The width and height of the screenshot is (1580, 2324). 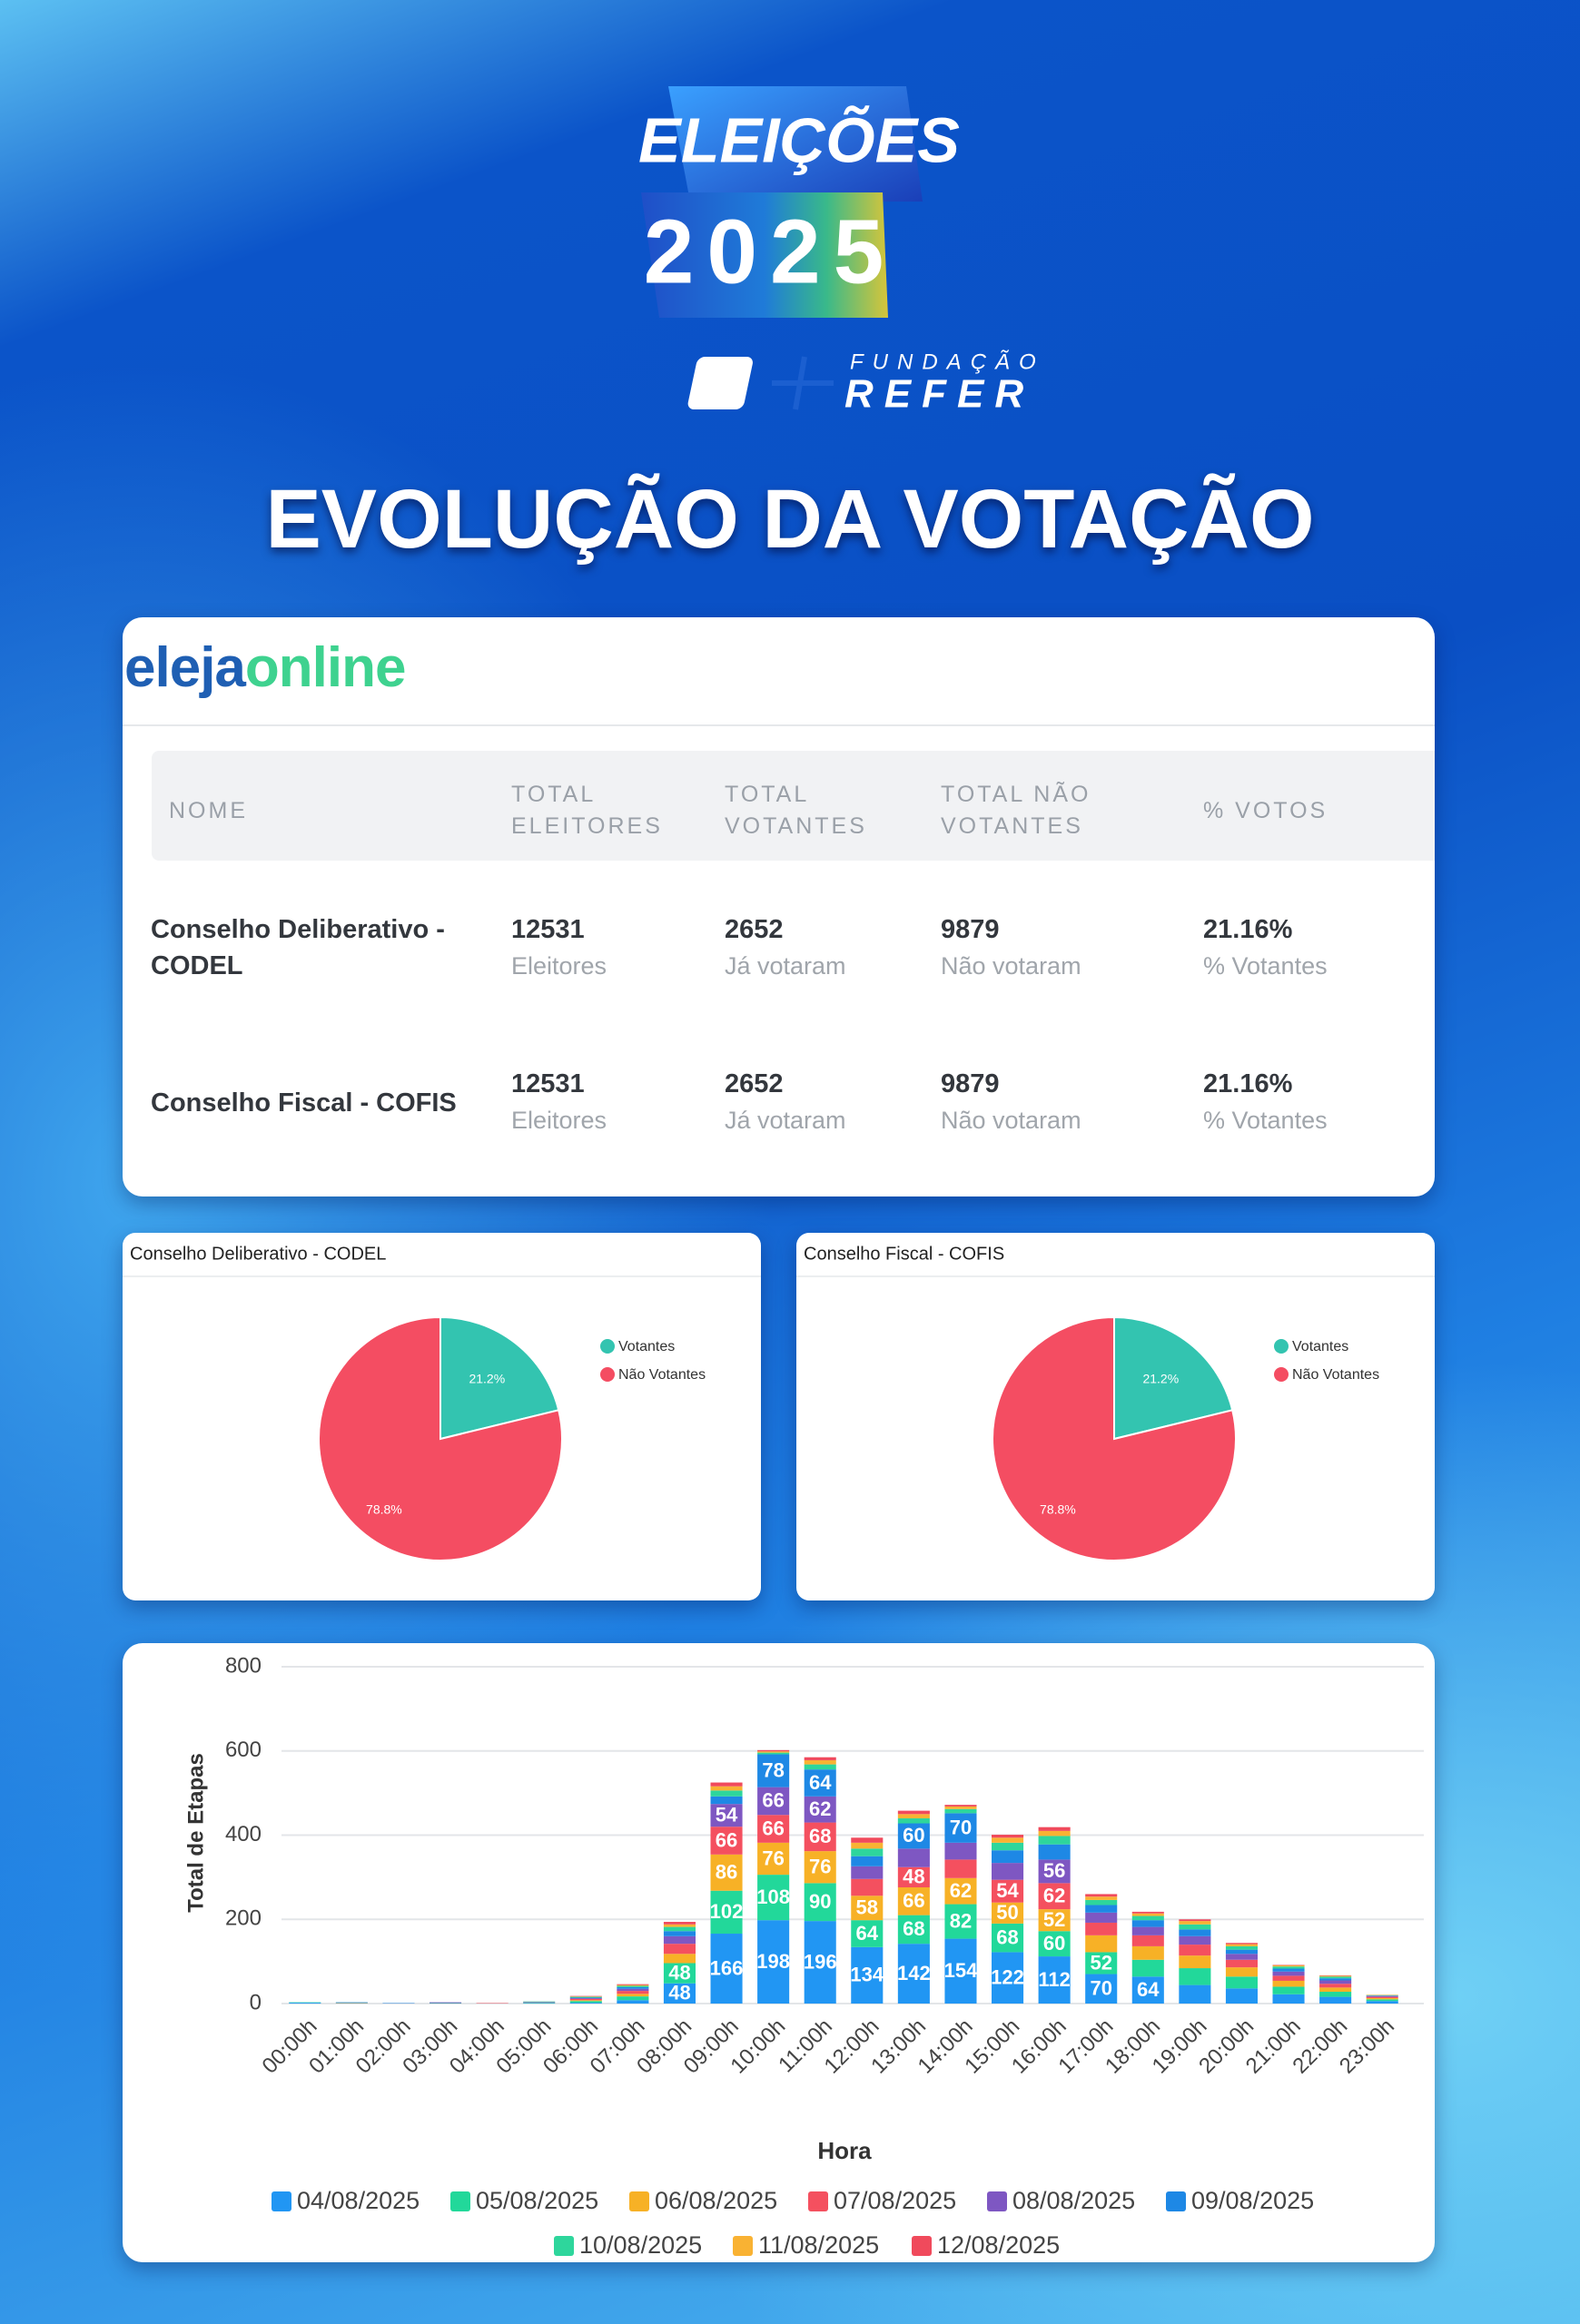 I want to click on legend-label: 04/08/2025, so click(x=358, y=2200).